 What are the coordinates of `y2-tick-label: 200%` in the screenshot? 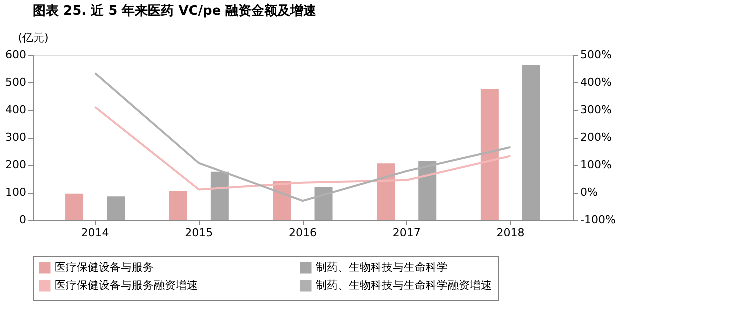 It's located at (596, 137).